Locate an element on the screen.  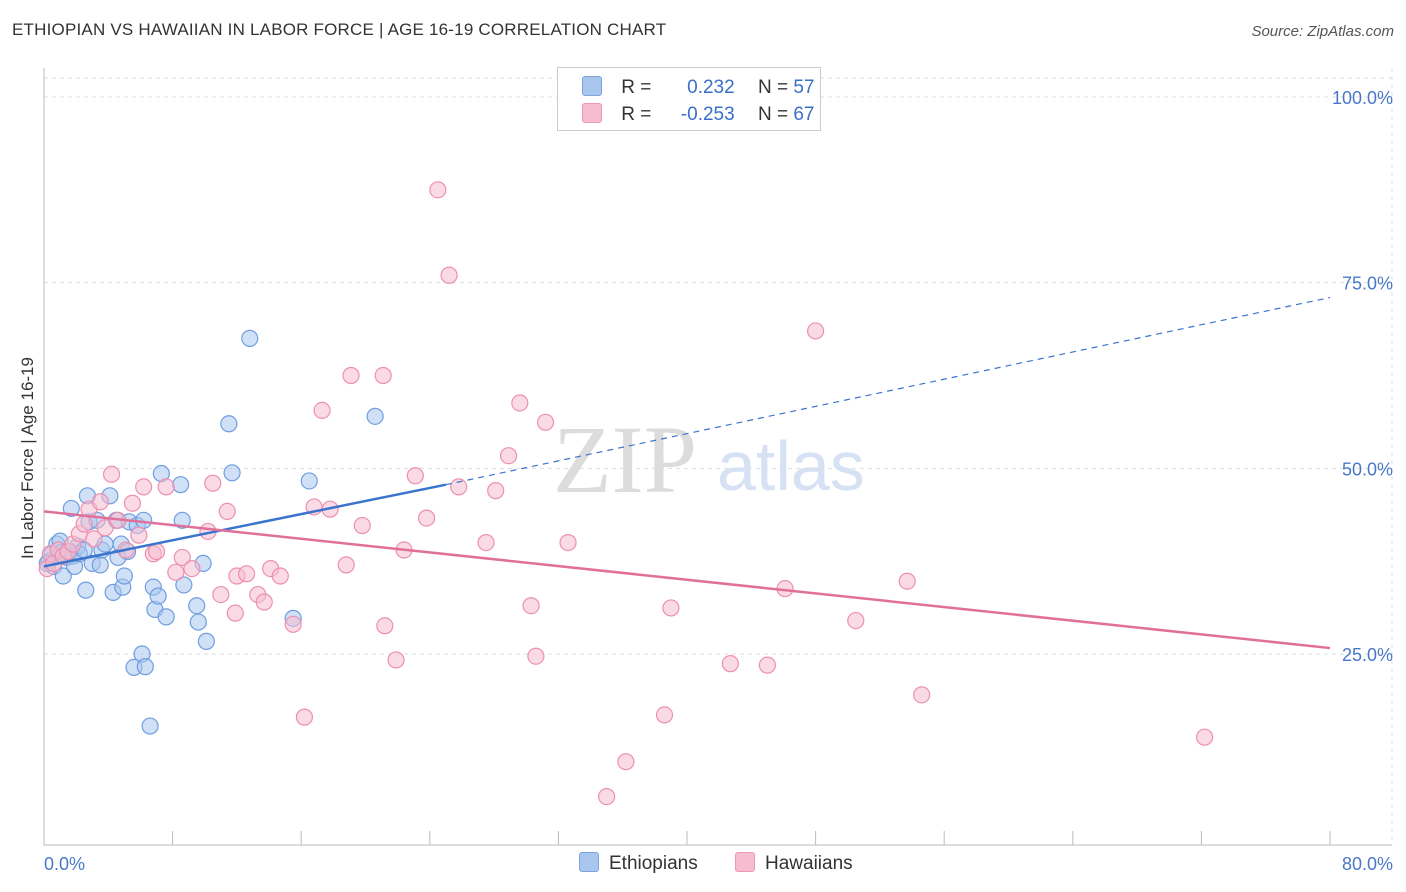
y-tick-label: 25.0% is located at coordinates (1367, 655).